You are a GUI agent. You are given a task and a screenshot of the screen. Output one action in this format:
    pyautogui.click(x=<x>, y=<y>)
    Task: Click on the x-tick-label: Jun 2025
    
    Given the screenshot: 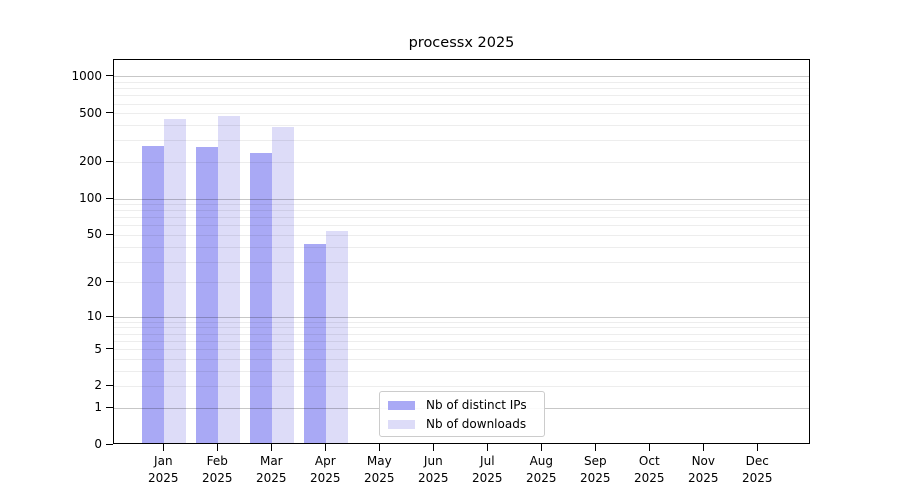 What is the action you would take?
    pyautogui.click(x=433, y=469)
    